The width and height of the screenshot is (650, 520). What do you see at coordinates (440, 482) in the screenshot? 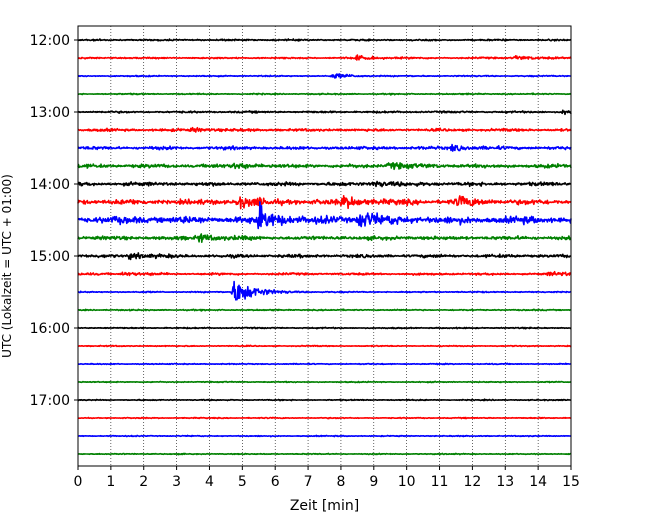
I see `x-tick-label: 11` at bounding box center [440, 482].